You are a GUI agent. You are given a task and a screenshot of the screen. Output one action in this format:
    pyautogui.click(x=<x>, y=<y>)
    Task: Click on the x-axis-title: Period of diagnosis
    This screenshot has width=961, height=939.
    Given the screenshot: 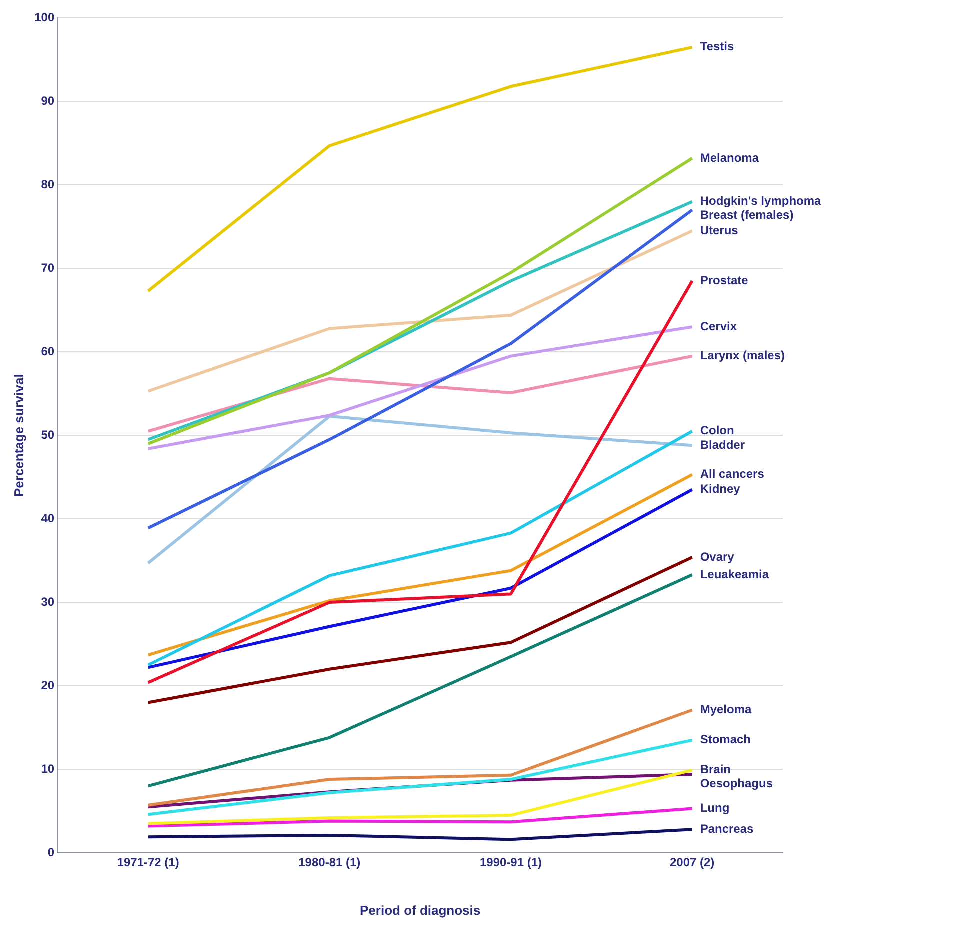 What is the action you would take?
    pyautogui.click(x=420, y=910)
    